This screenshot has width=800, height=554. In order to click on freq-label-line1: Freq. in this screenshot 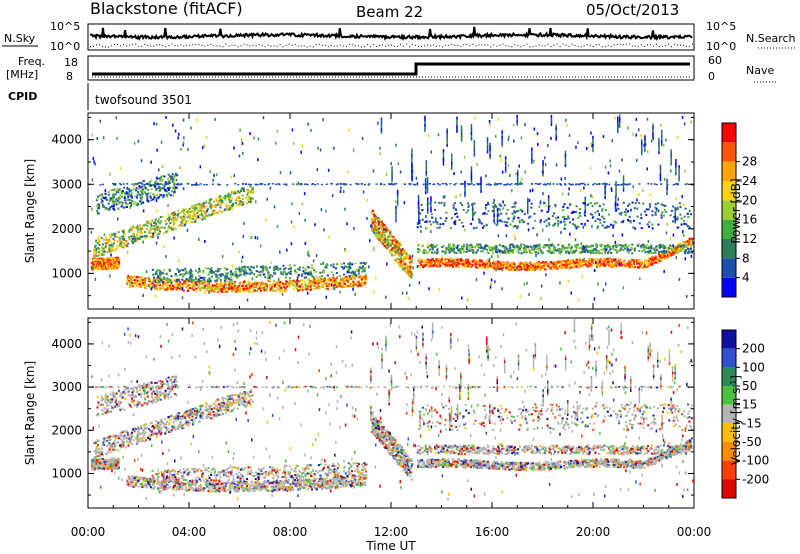, I will do `click(31, 61)`.